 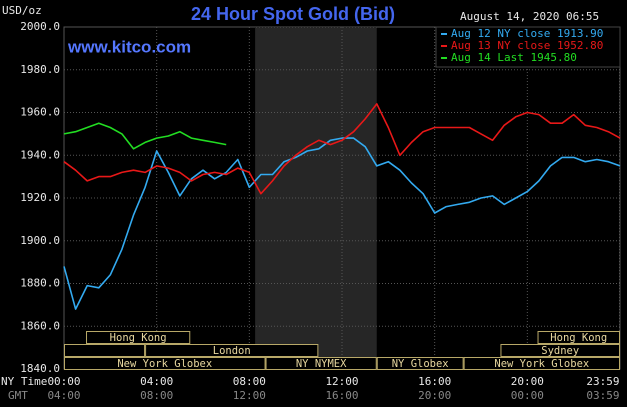 I want to click on x2-tick-label: 03:59, so click(x=602, y=395).